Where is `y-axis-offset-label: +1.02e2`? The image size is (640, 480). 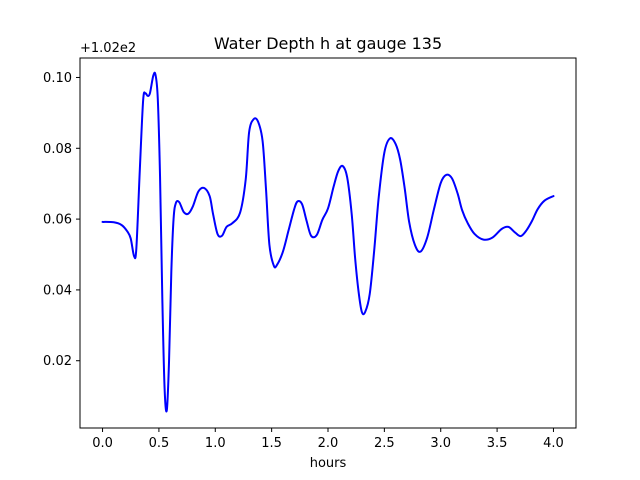
y-axis-offset-label: +1.02e2 is located at coordinates (108, 48).